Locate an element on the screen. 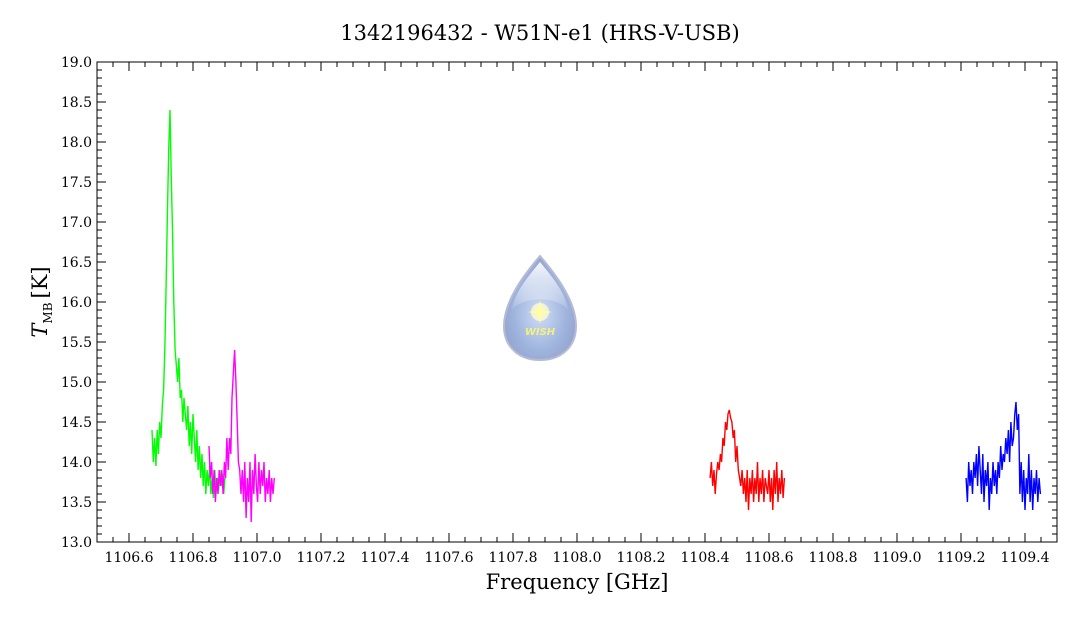 The image size is (1081, 618). x-tick-label: 1108.2 is located at coordinates (641, 558).